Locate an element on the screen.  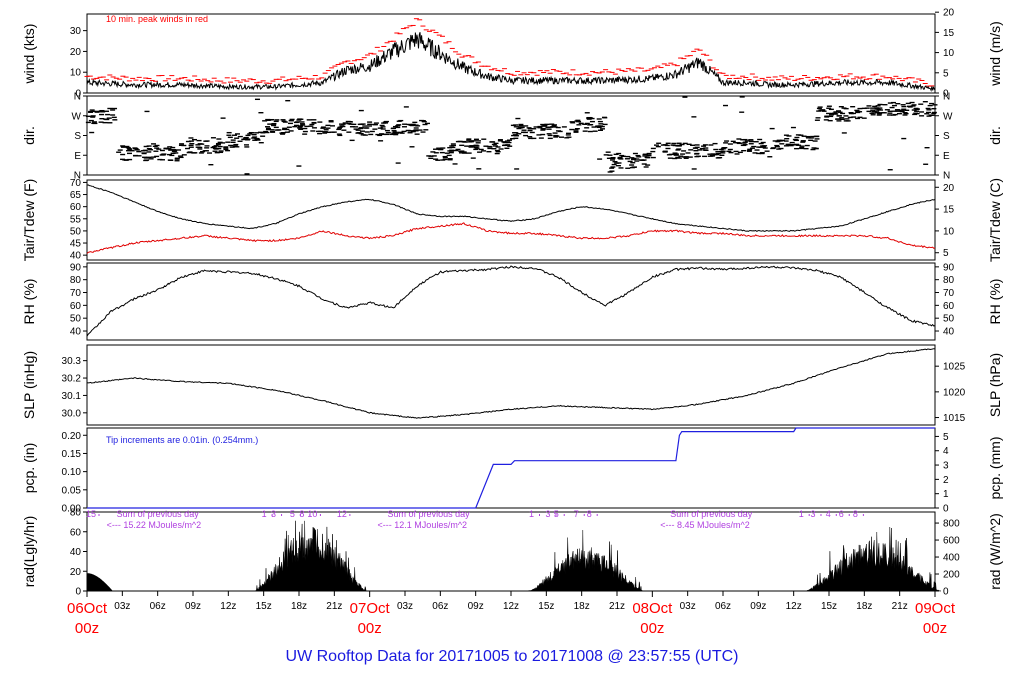
y-axis-label-right: SLP (hPa) is located at coordinates (995, 385).